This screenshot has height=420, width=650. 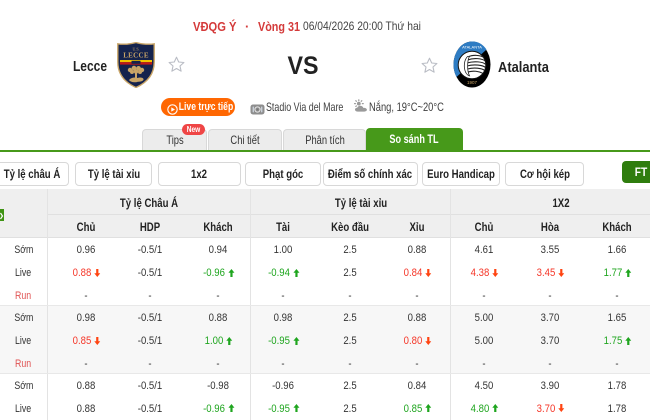 I want to click on svg-text: U.S., so click(x=135, y=49).